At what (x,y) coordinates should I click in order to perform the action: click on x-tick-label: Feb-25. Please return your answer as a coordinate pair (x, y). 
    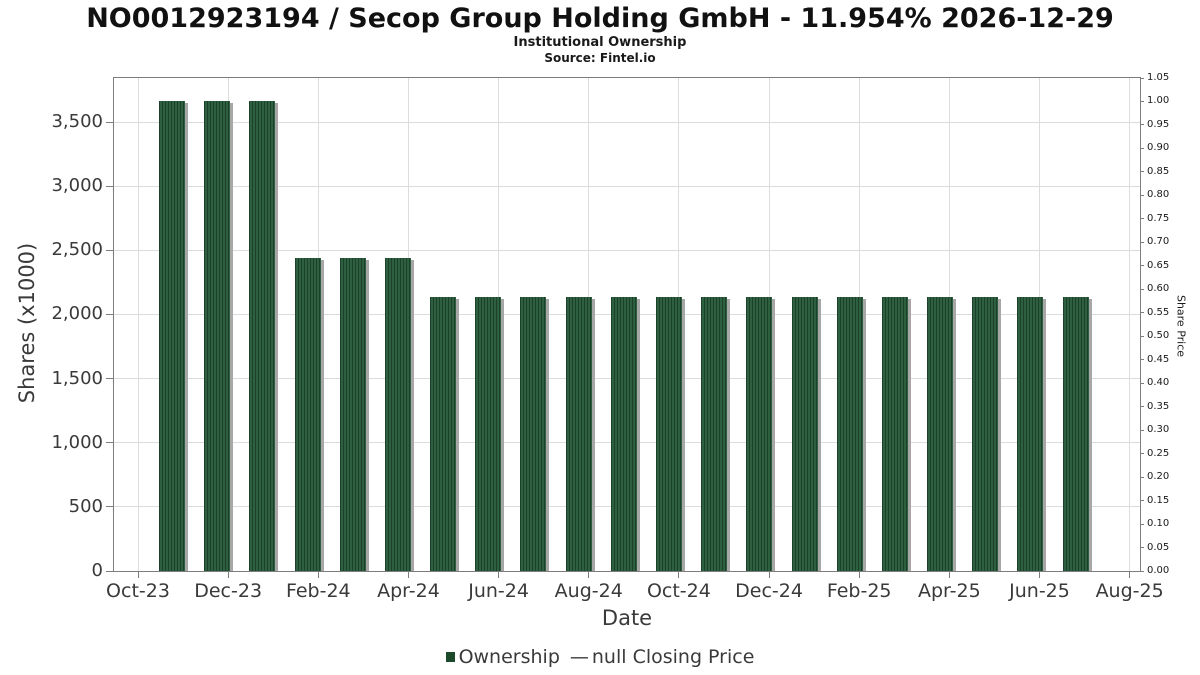
    Looking at the image, I should click on (859, 591).